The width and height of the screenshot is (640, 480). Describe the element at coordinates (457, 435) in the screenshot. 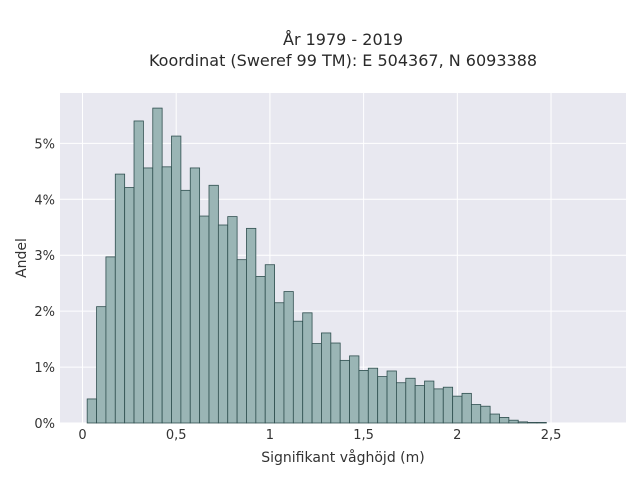

I see `x-tick-label: 2` at that location.